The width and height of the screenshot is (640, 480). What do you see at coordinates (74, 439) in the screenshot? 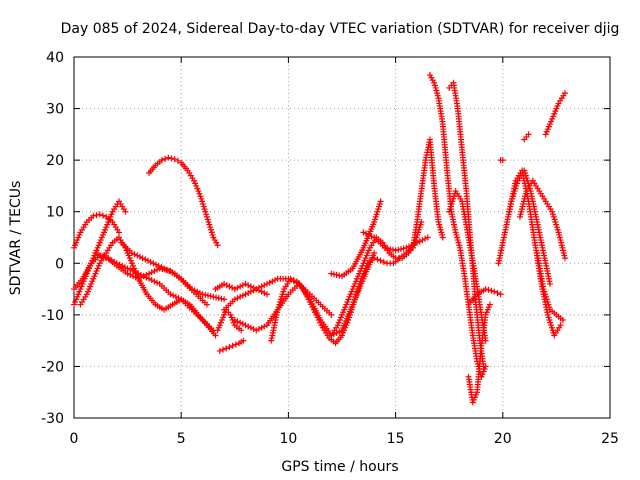
I see `x-tick-label: 0` at bounding box center [74, 439].